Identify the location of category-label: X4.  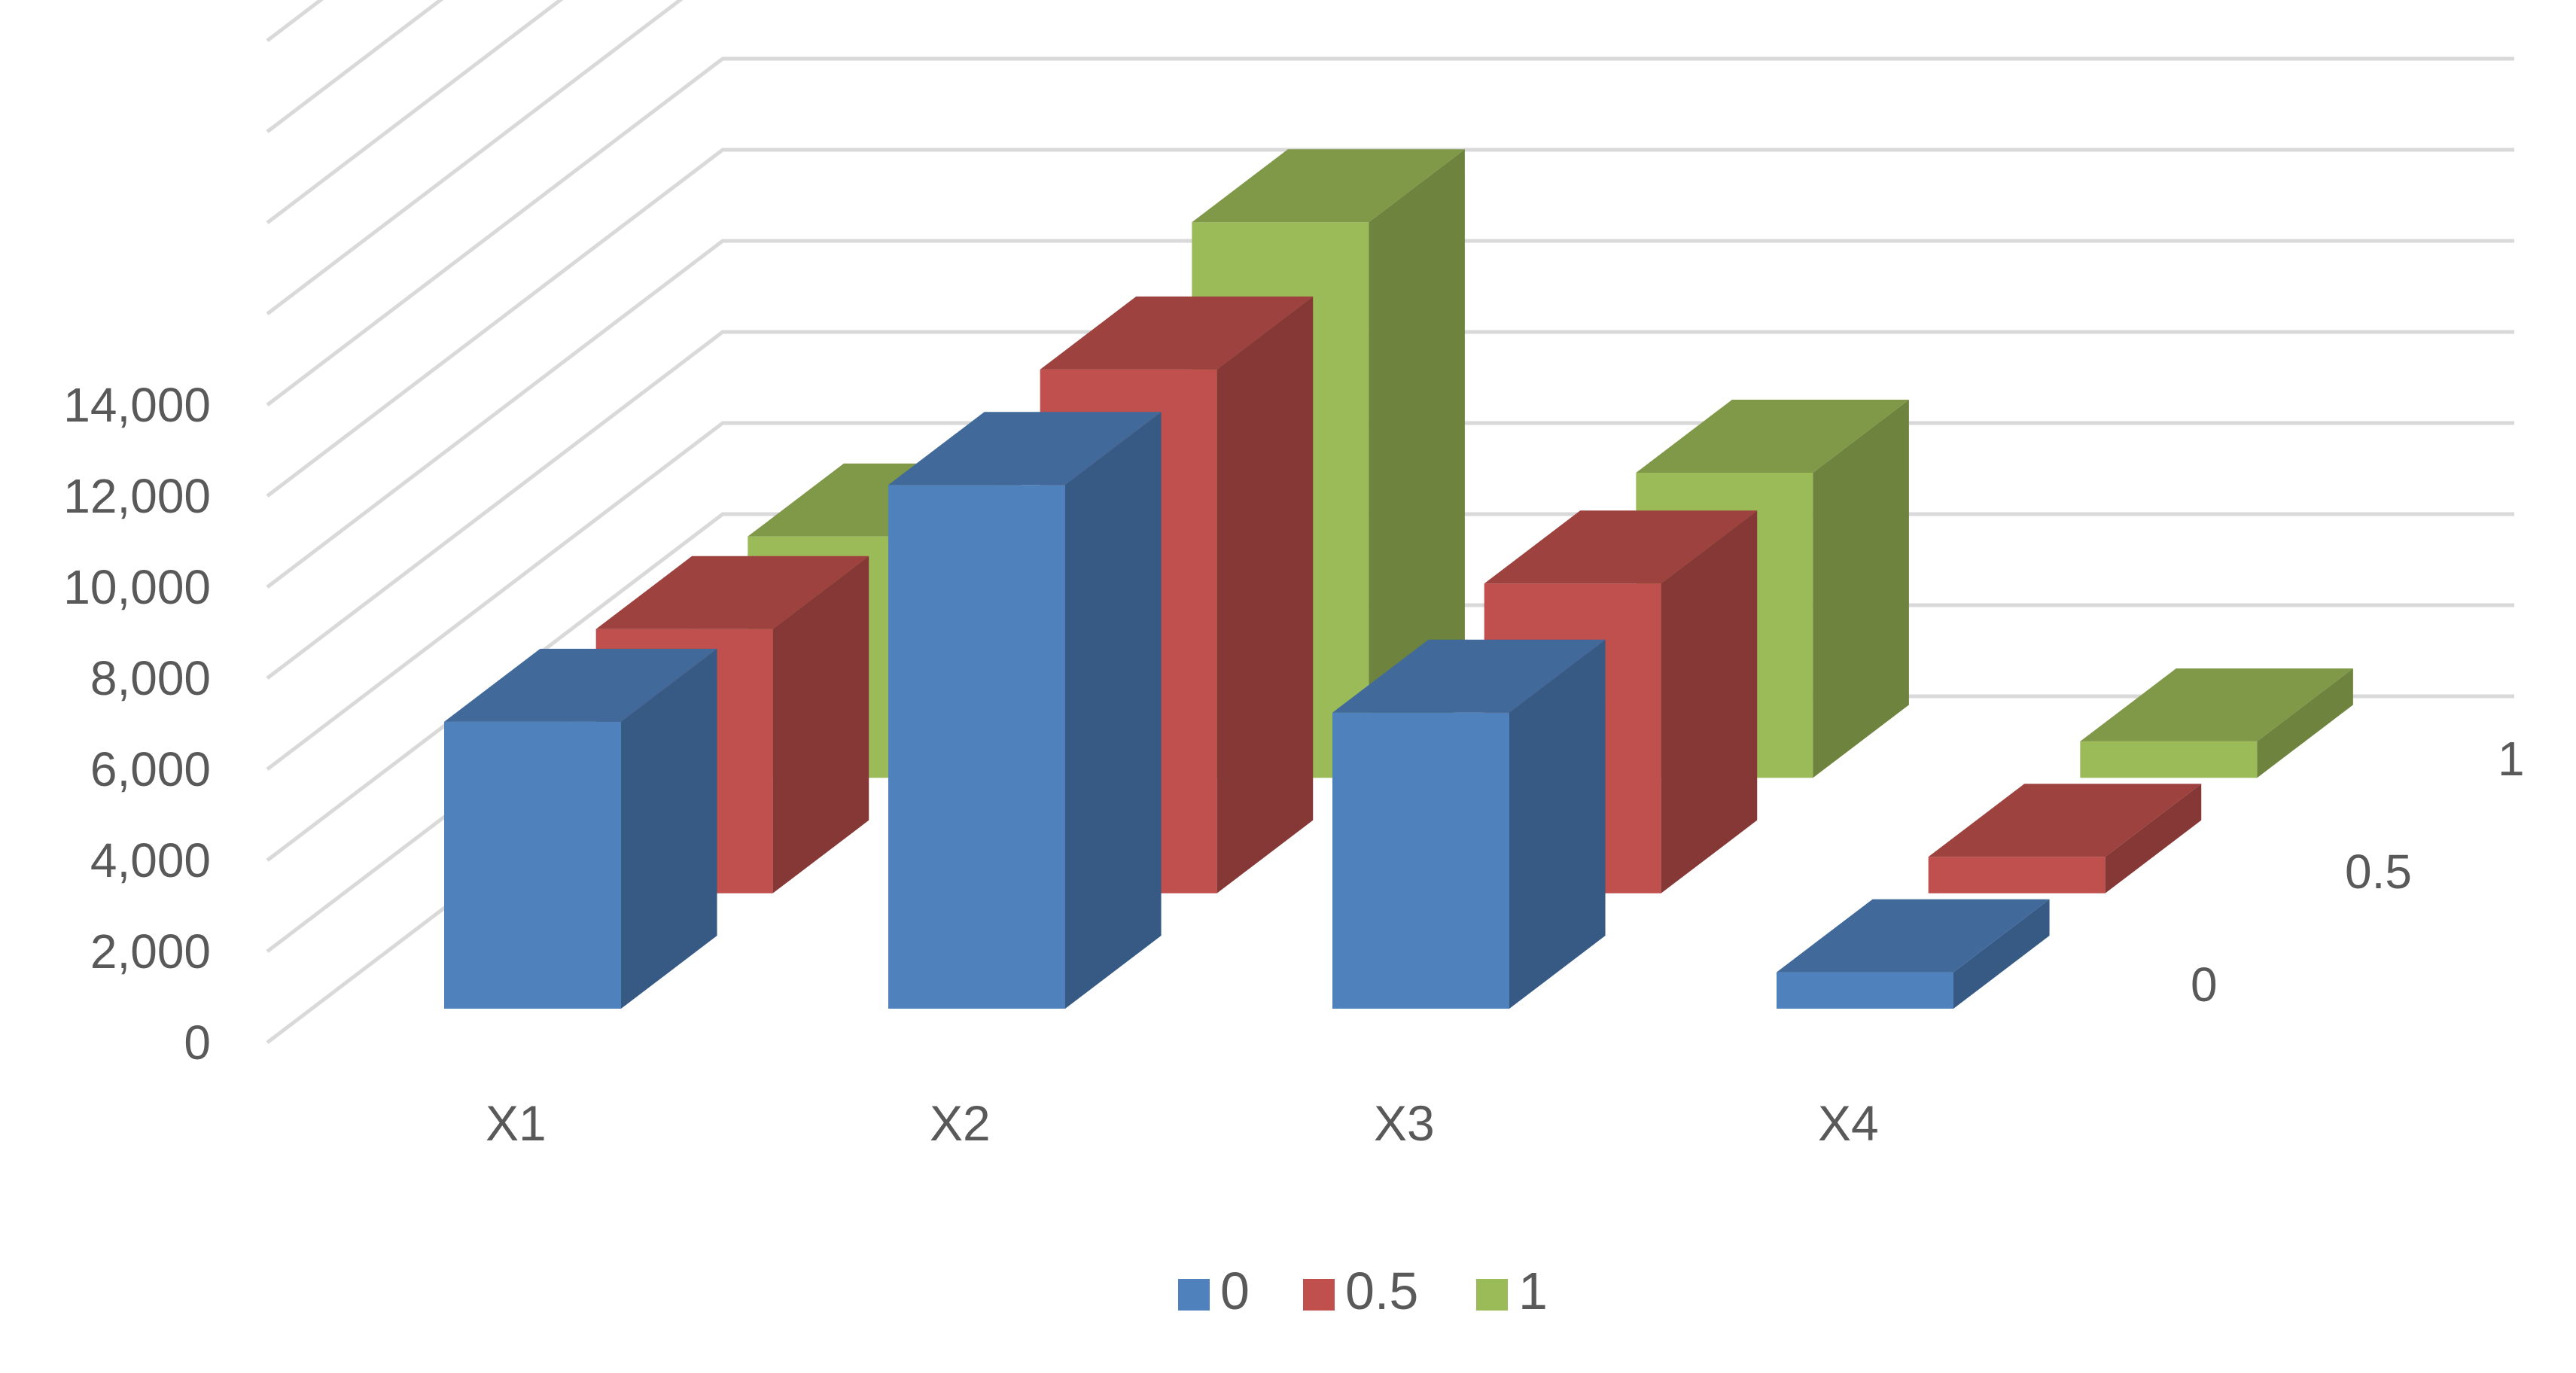
(1849, 1123).